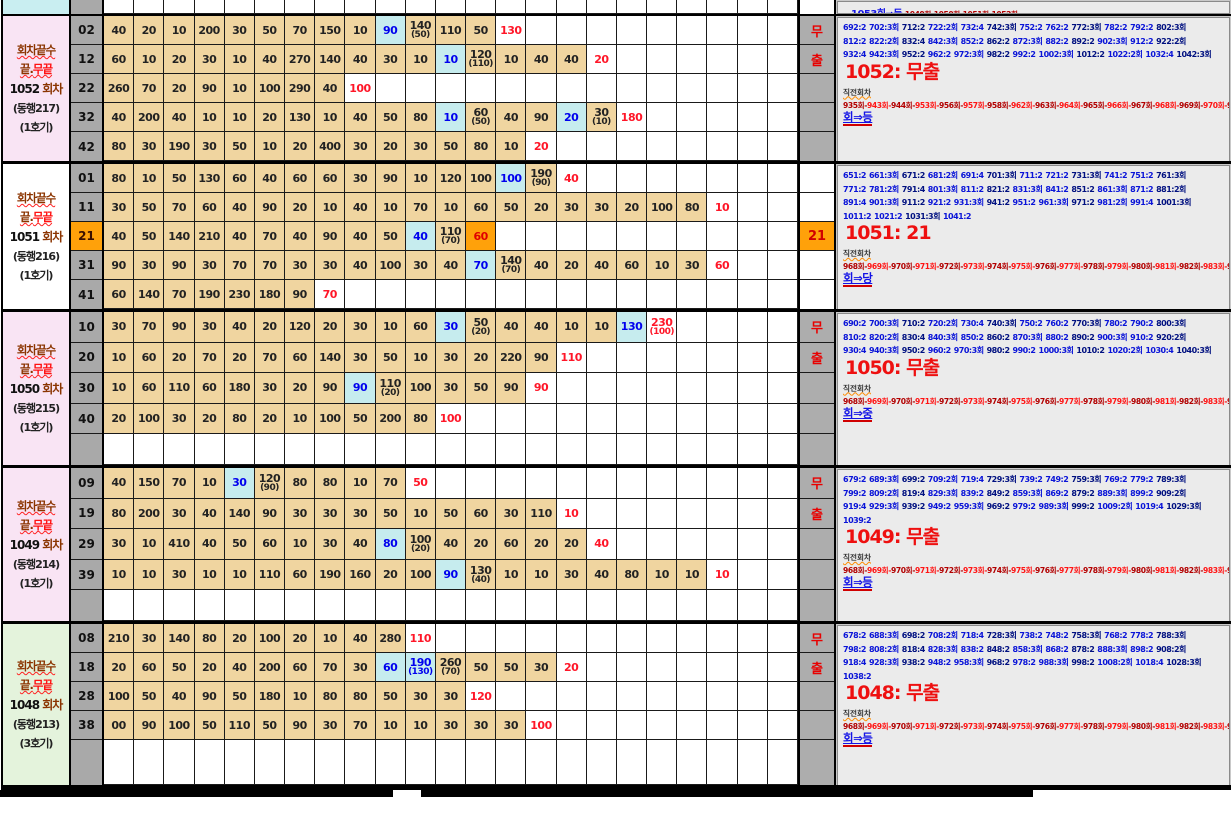 Image resolution: width=1231 pixels, height=815 pixels. Describe the element at coordinates (481, 575) in the screenshot. I see `grid-cell: 130 (40)` at that location.